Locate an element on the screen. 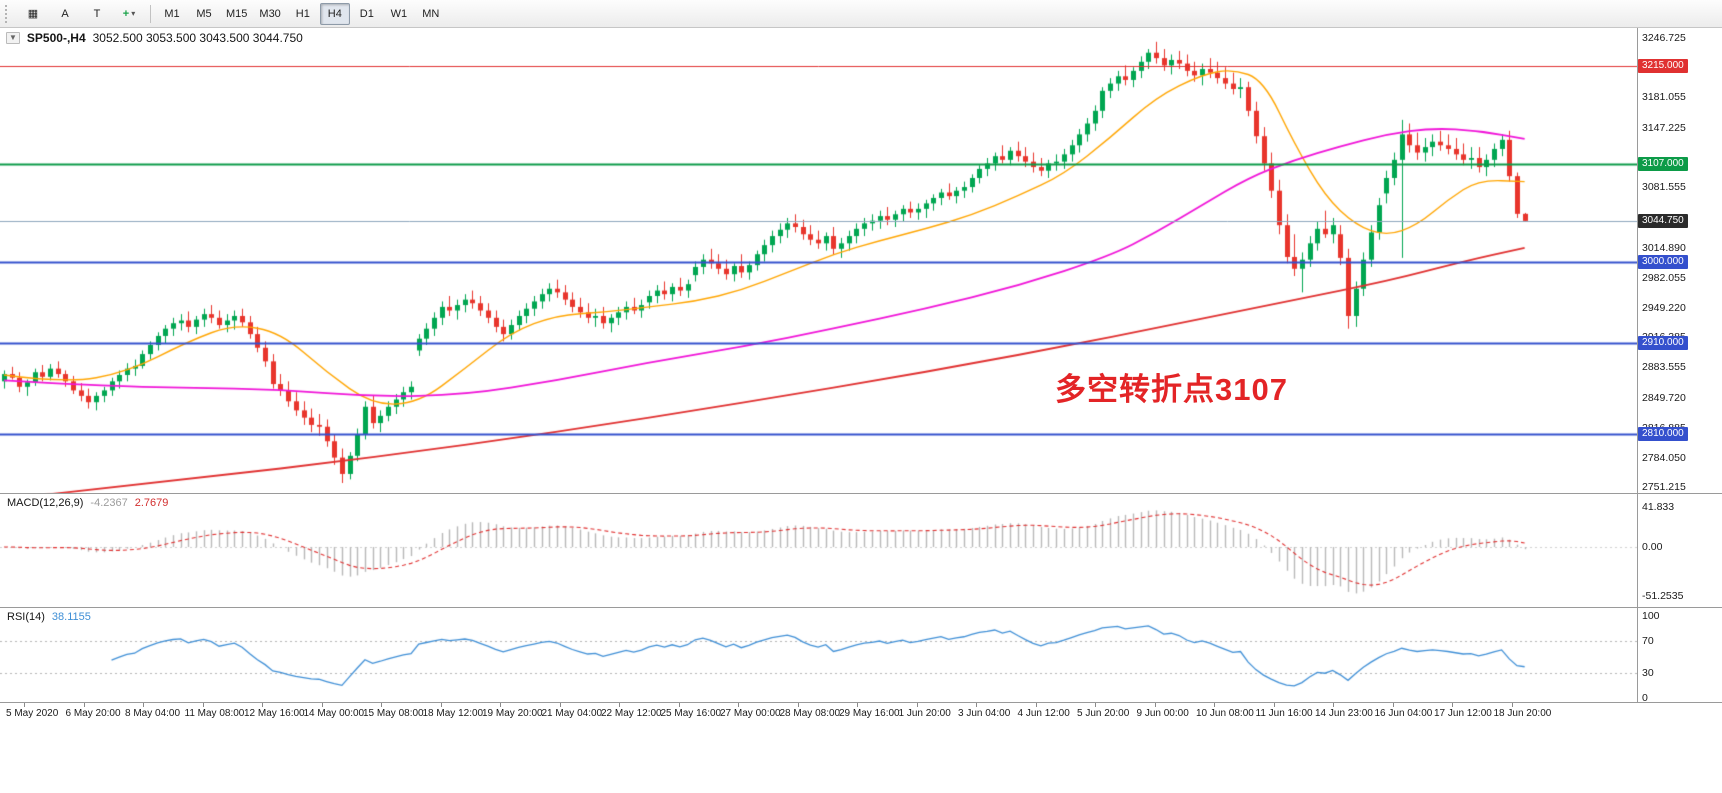 This screenshot has height=793, width=1722. chart-toolbar: ▦ A T + ▾ M1 M5 M15 M30 H1 H4 D1 W1 MN is located at coordinates (861, 14).